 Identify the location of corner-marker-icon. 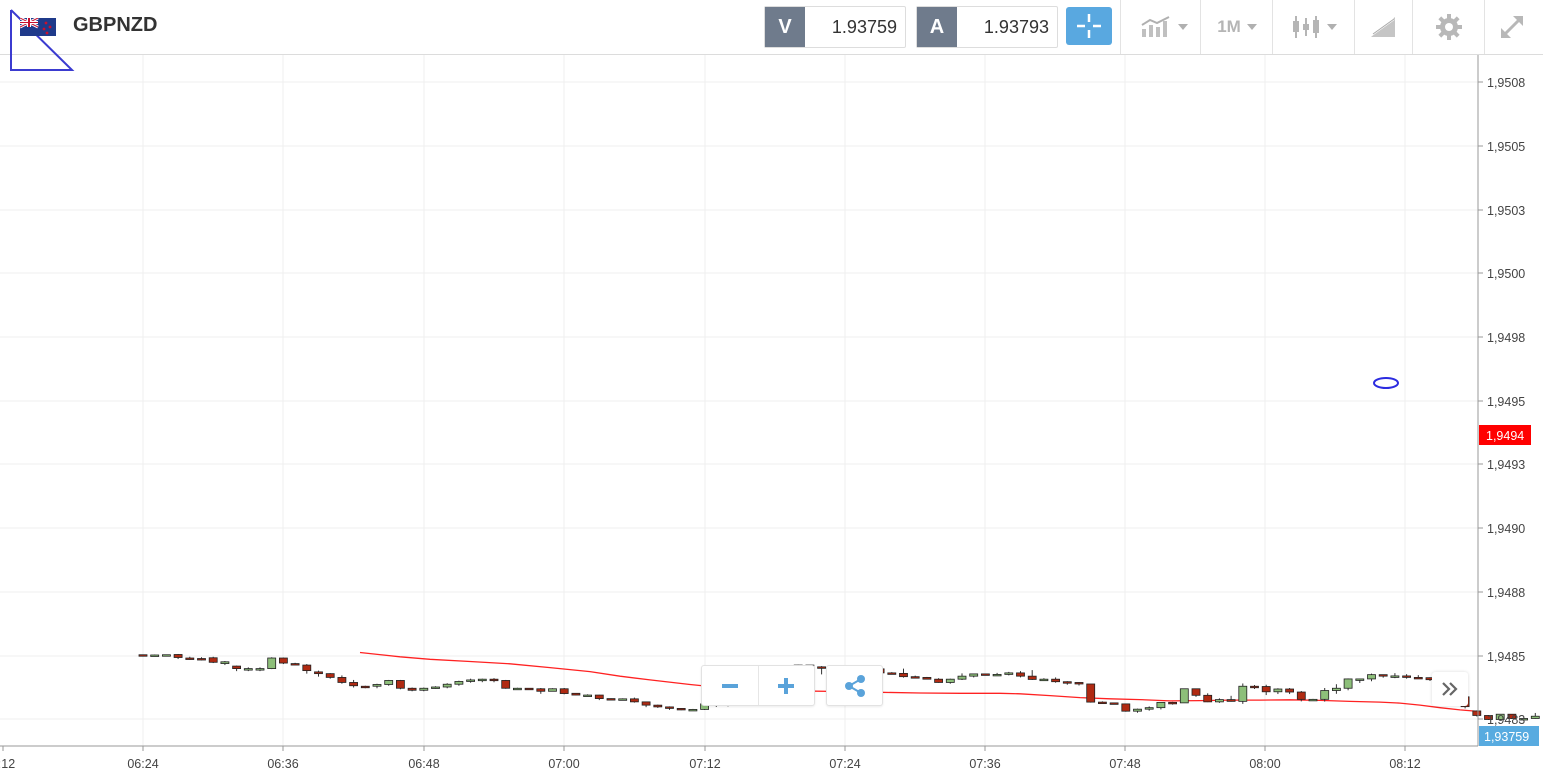
(42, 40).